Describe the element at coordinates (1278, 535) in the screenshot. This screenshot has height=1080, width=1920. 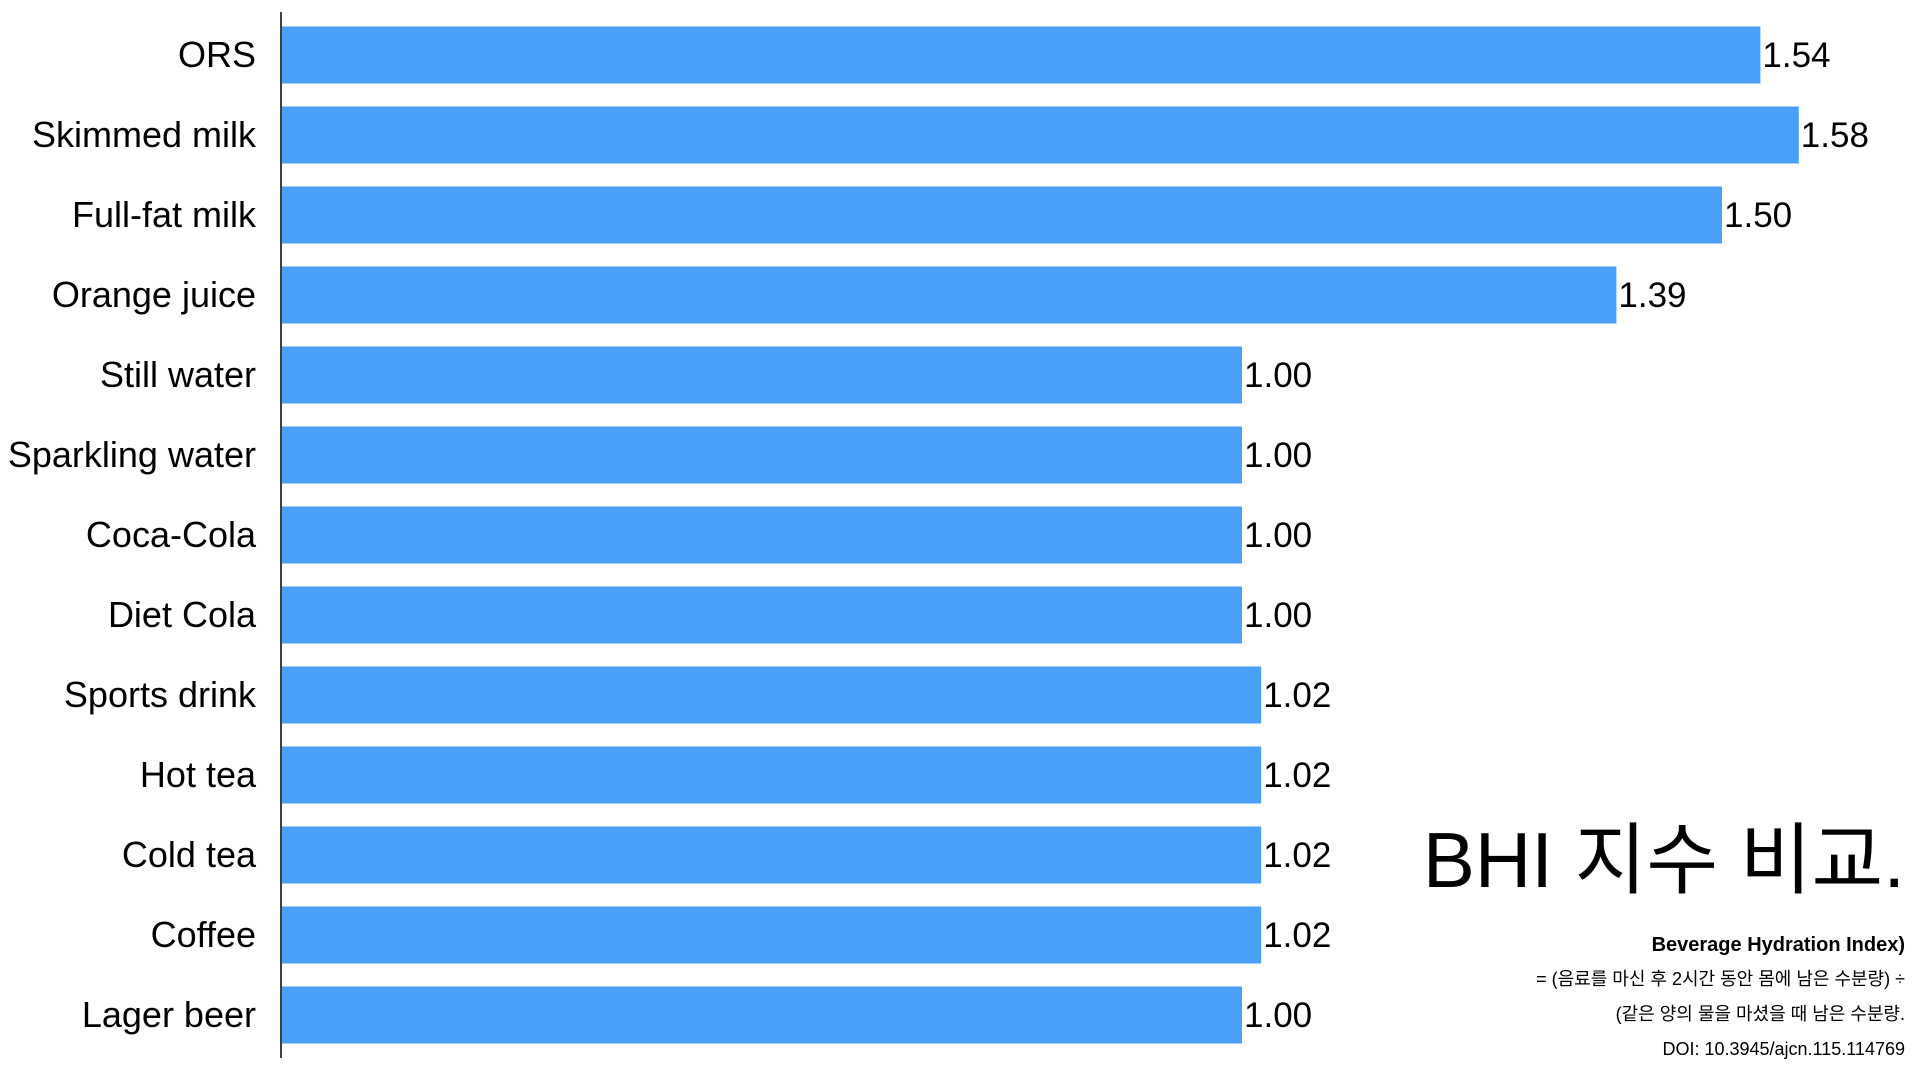
I see `value-label-coca-cola: 1.00` at that location.